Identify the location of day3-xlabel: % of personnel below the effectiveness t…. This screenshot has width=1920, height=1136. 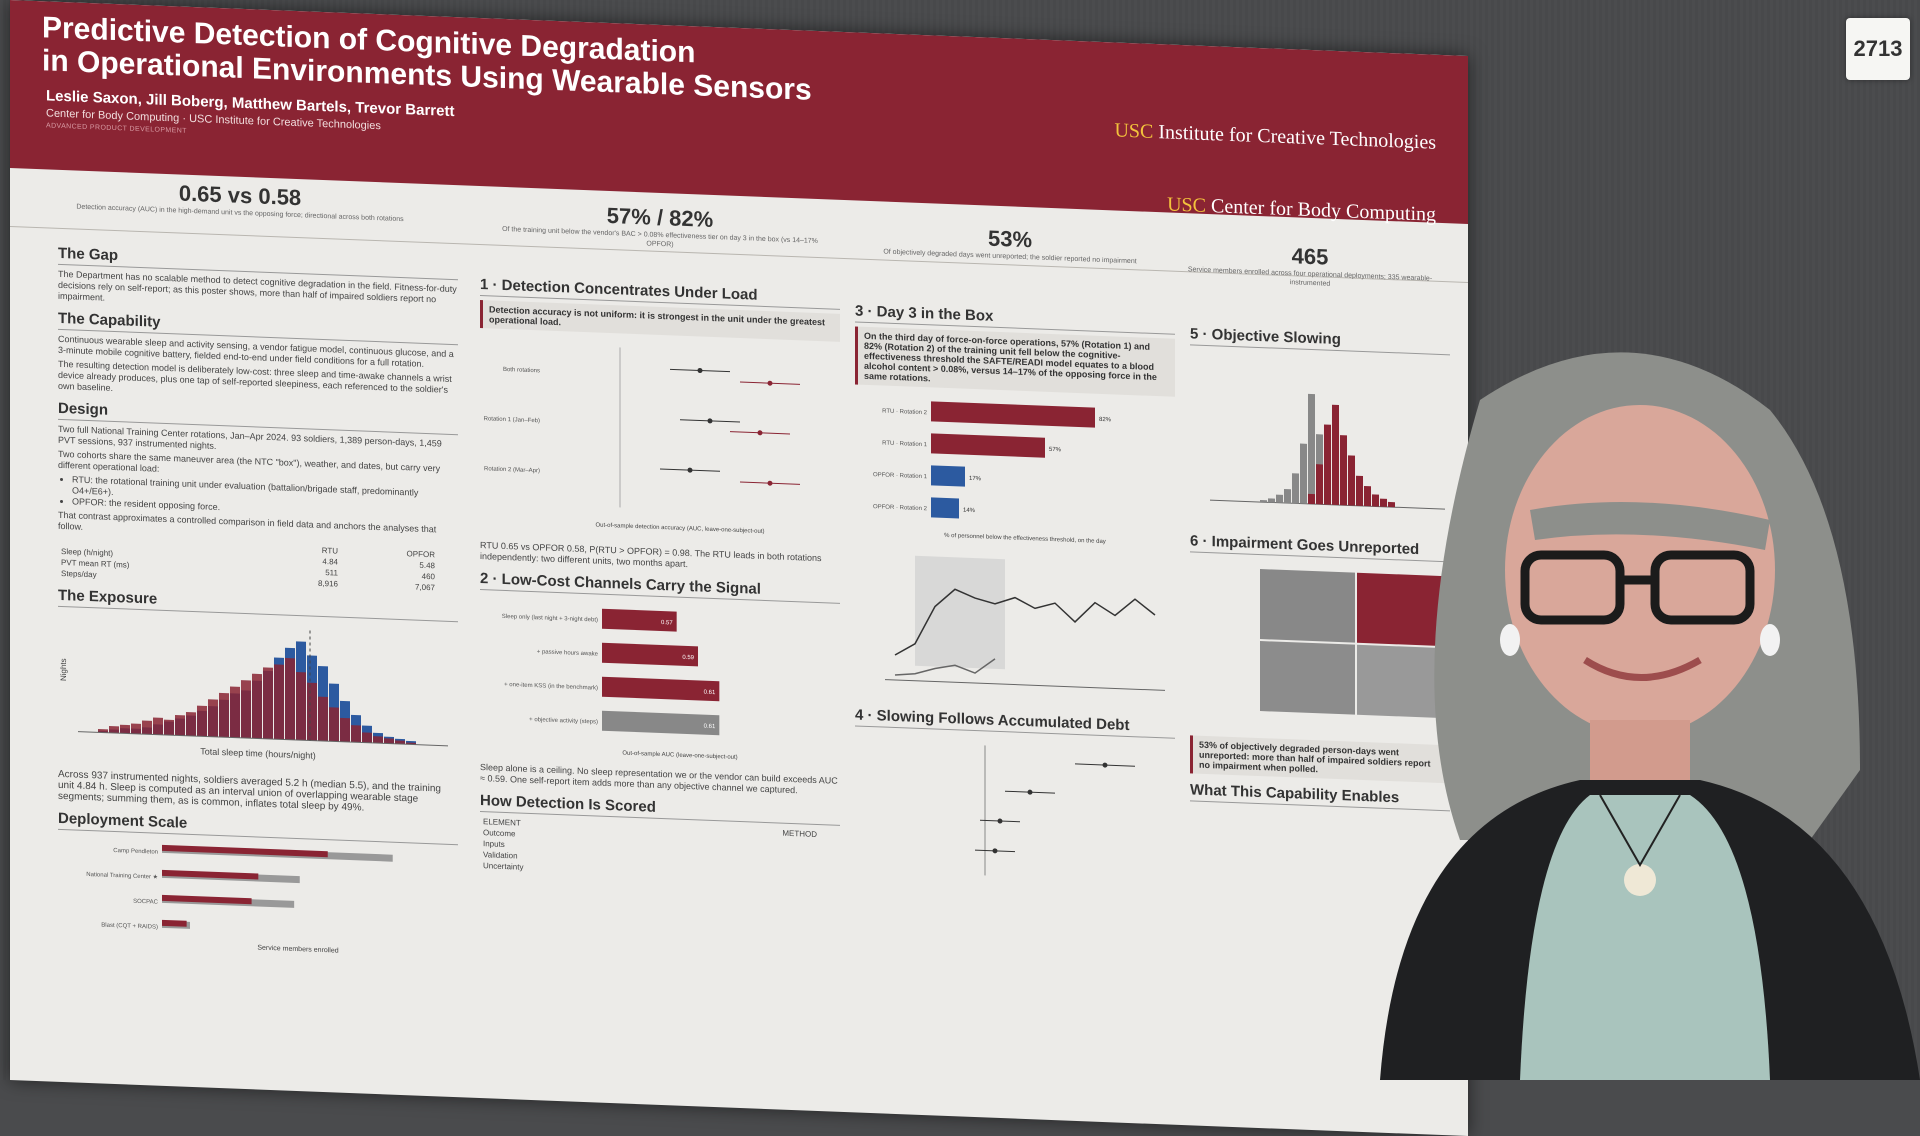
(1025, 539).